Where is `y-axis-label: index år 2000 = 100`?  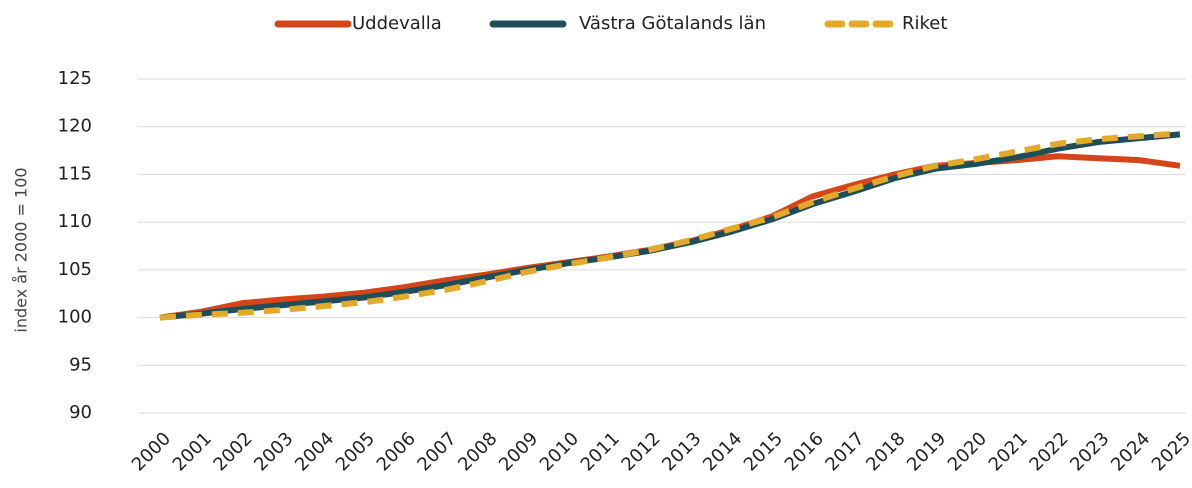 y-axis-label: index år 2000 = 100 is located at coordinates (21, 249).